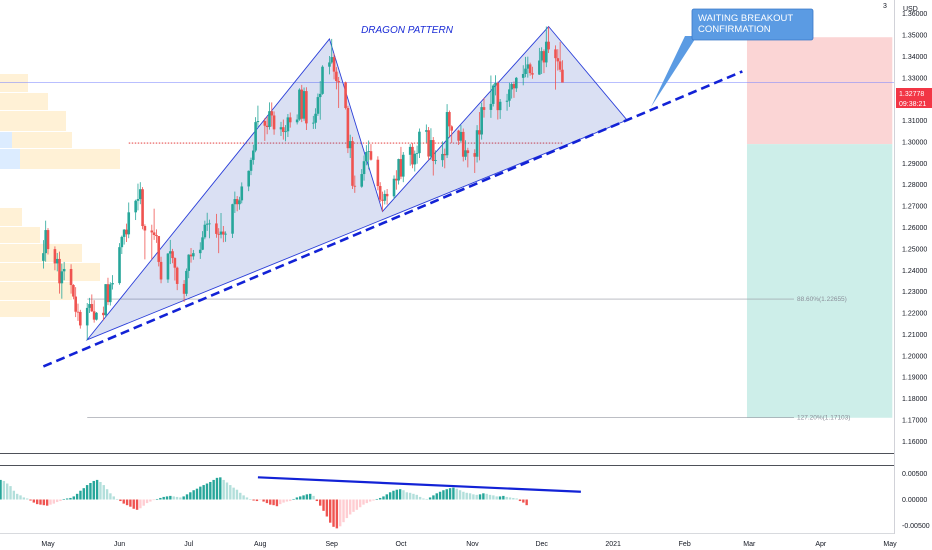 This screenshot has height=550, width=932. I want to click on price-tick-label: 1.16000, so click(914, 442).